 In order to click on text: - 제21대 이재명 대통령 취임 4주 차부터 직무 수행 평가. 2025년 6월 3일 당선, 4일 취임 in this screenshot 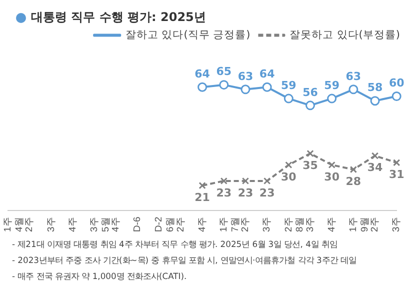, I will do `click(175, 244)`.